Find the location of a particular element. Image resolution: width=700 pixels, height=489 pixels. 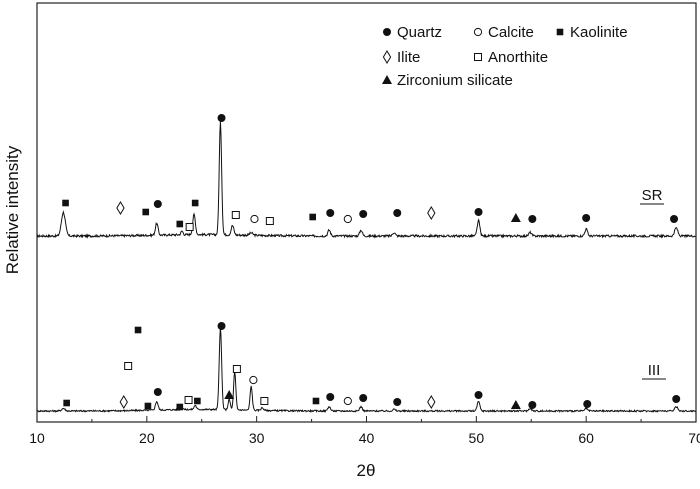

legend-symbol-zirconium-silicate is located at coordinates (387, 79).